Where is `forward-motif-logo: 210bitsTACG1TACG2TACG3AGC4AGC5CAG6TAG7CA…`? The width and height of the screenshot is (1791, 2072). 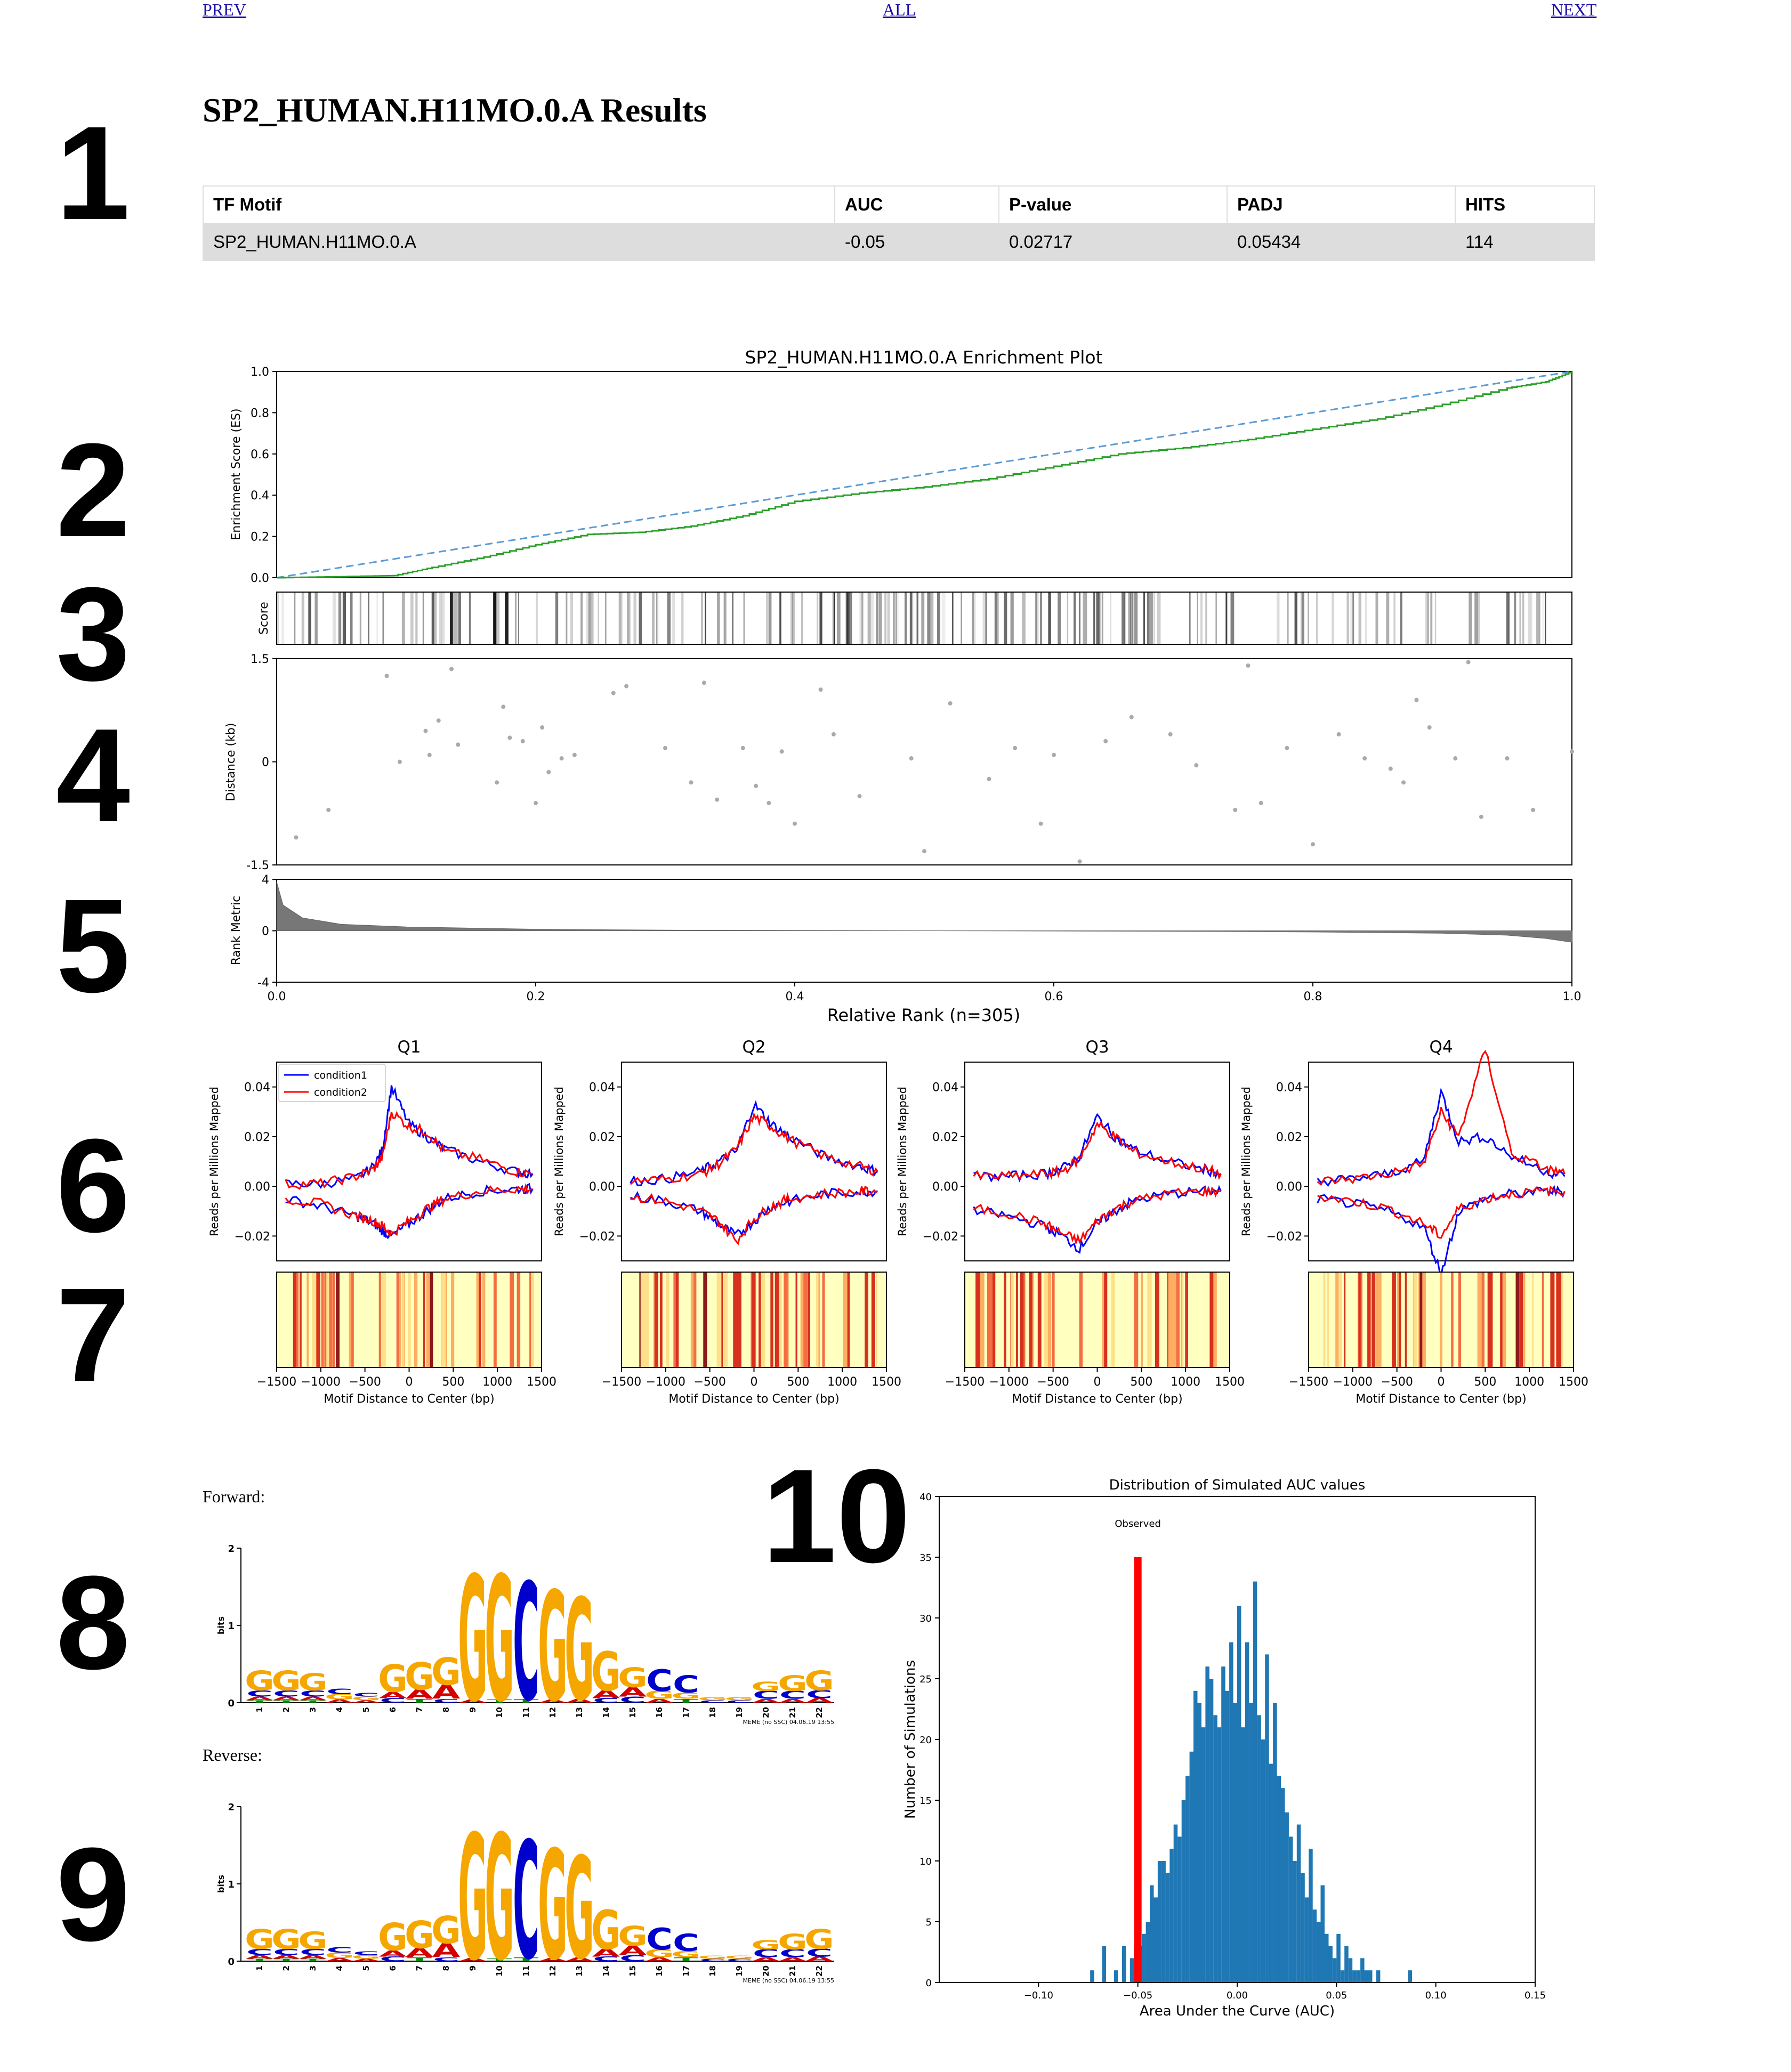
forward-motif-logo: 210bitsTACG1TACG2TACG3AGC4AGC5CAG6TAG7CA… is located at coordinates (525, 1636).